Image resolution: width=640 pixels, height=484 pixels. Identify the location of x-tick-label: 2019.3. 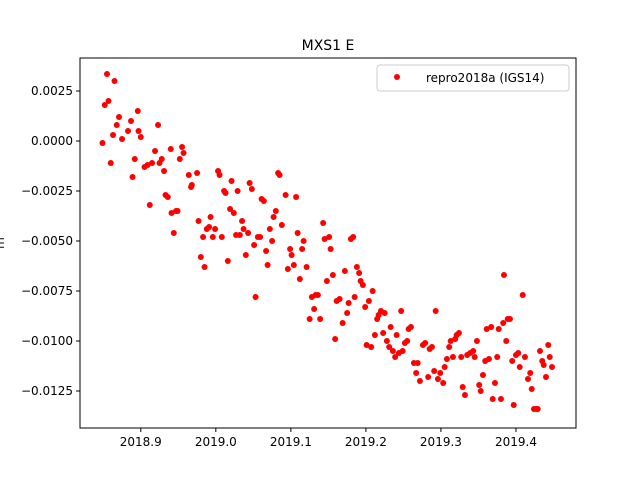
(441, 442).